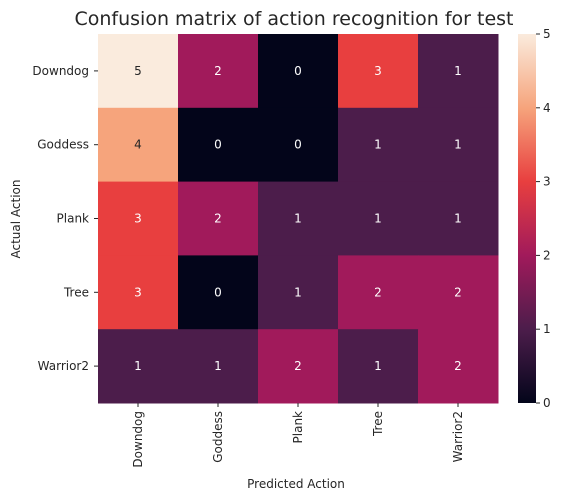 The width and height of the screenshot is (565, 502). What do you see at coordinates (378, 424) in the screenshot?
I see `x-tick-label: Tree` at bounding box center [378, 424].